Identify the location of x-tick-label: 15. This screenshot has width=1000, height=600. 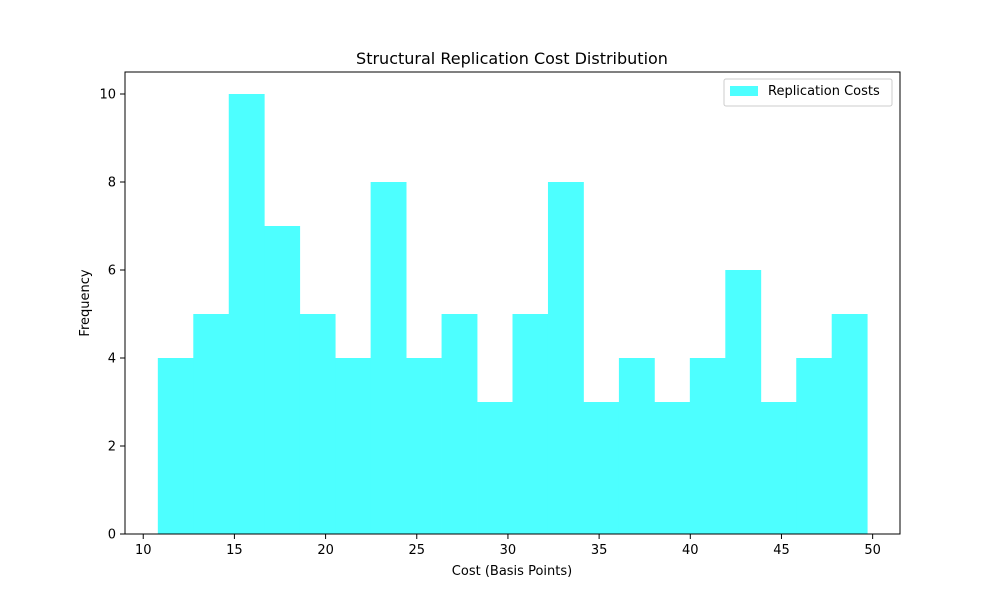
(234, 550).